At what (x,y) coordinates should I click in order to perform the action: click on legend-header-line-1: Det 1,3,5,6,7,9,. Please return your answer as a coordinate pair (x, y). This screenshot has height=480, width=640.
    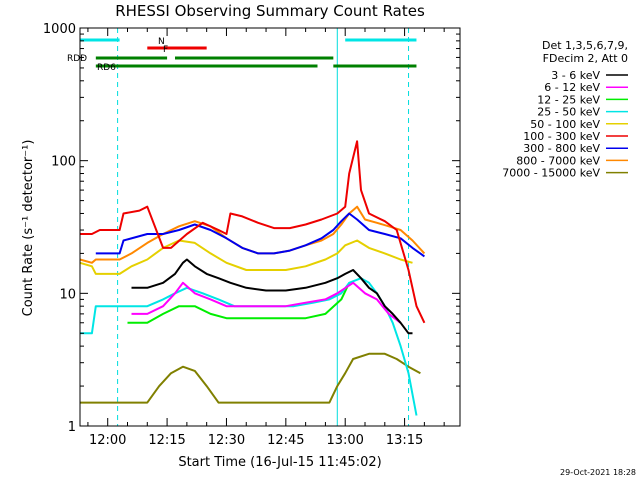
    Looking at the image, I should click on (585, 45).